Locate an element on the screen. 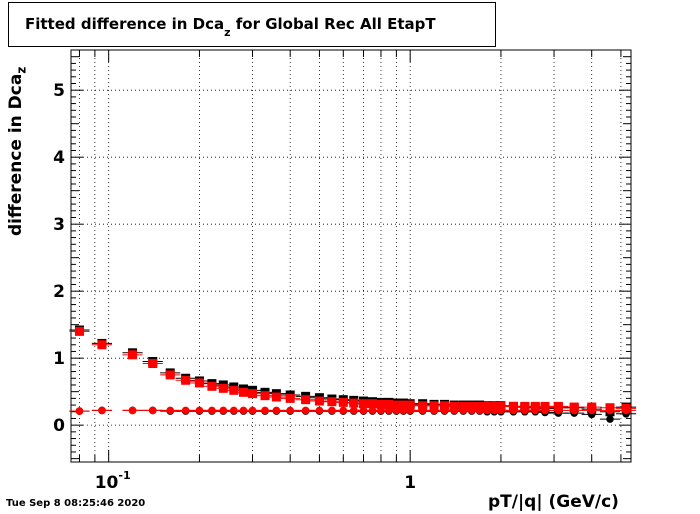 Image resolution: width=700 pixels, height=514 pixels. y-tick-label: 5 is located at coordinates (59, 91).